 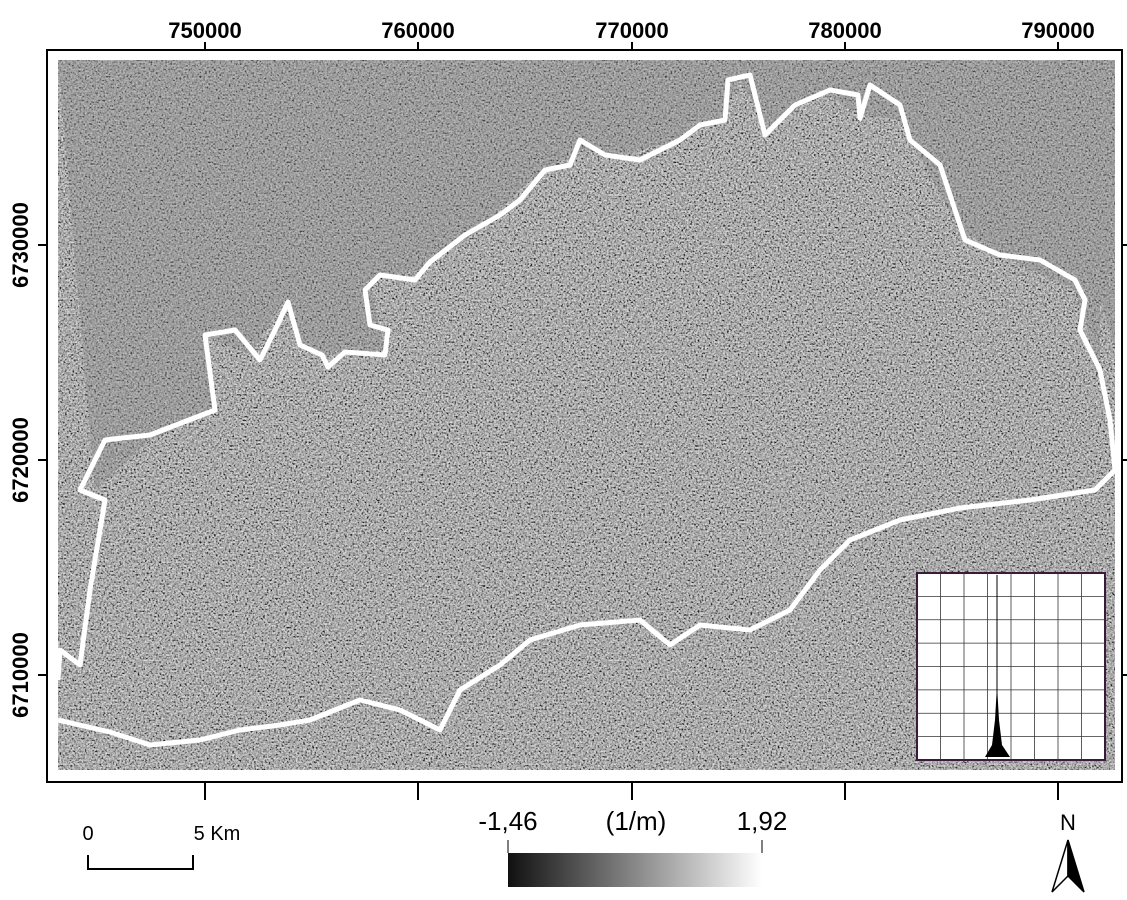 What do you see at coordinates (217, 834) in the screenshot?
I see `scale-end: 5 Km` at bounding box center [217, 834].